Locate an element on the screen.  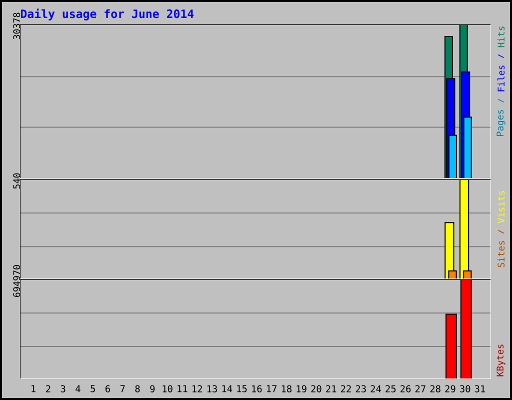
y-tick-label: 30378 is located at coordinates (16, 26).